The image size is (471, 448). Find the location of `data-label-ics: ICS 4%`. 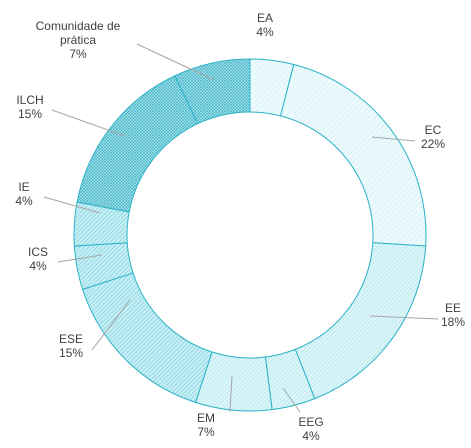

data-label-ics: ICS 4% is located at coordinates (38, 259).